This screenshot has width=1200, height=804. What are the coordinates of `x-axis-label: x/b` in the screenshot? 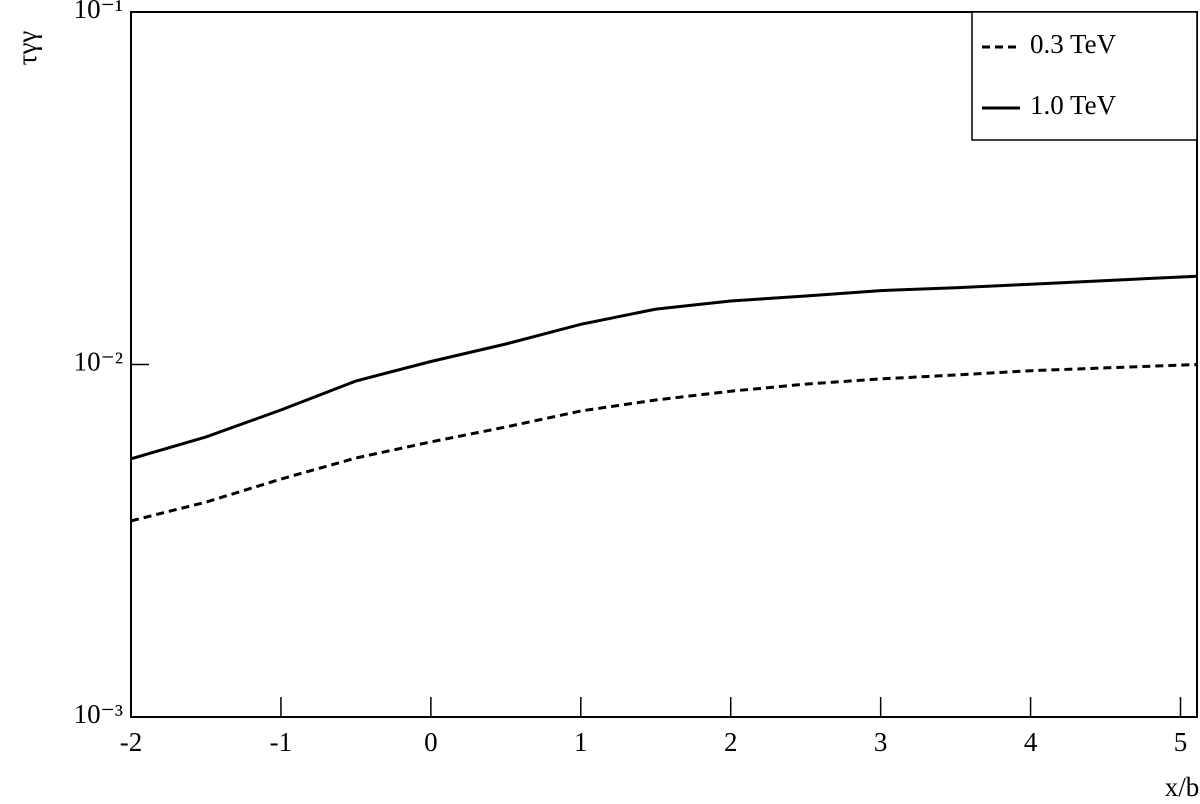 It's located at (1182, 787).